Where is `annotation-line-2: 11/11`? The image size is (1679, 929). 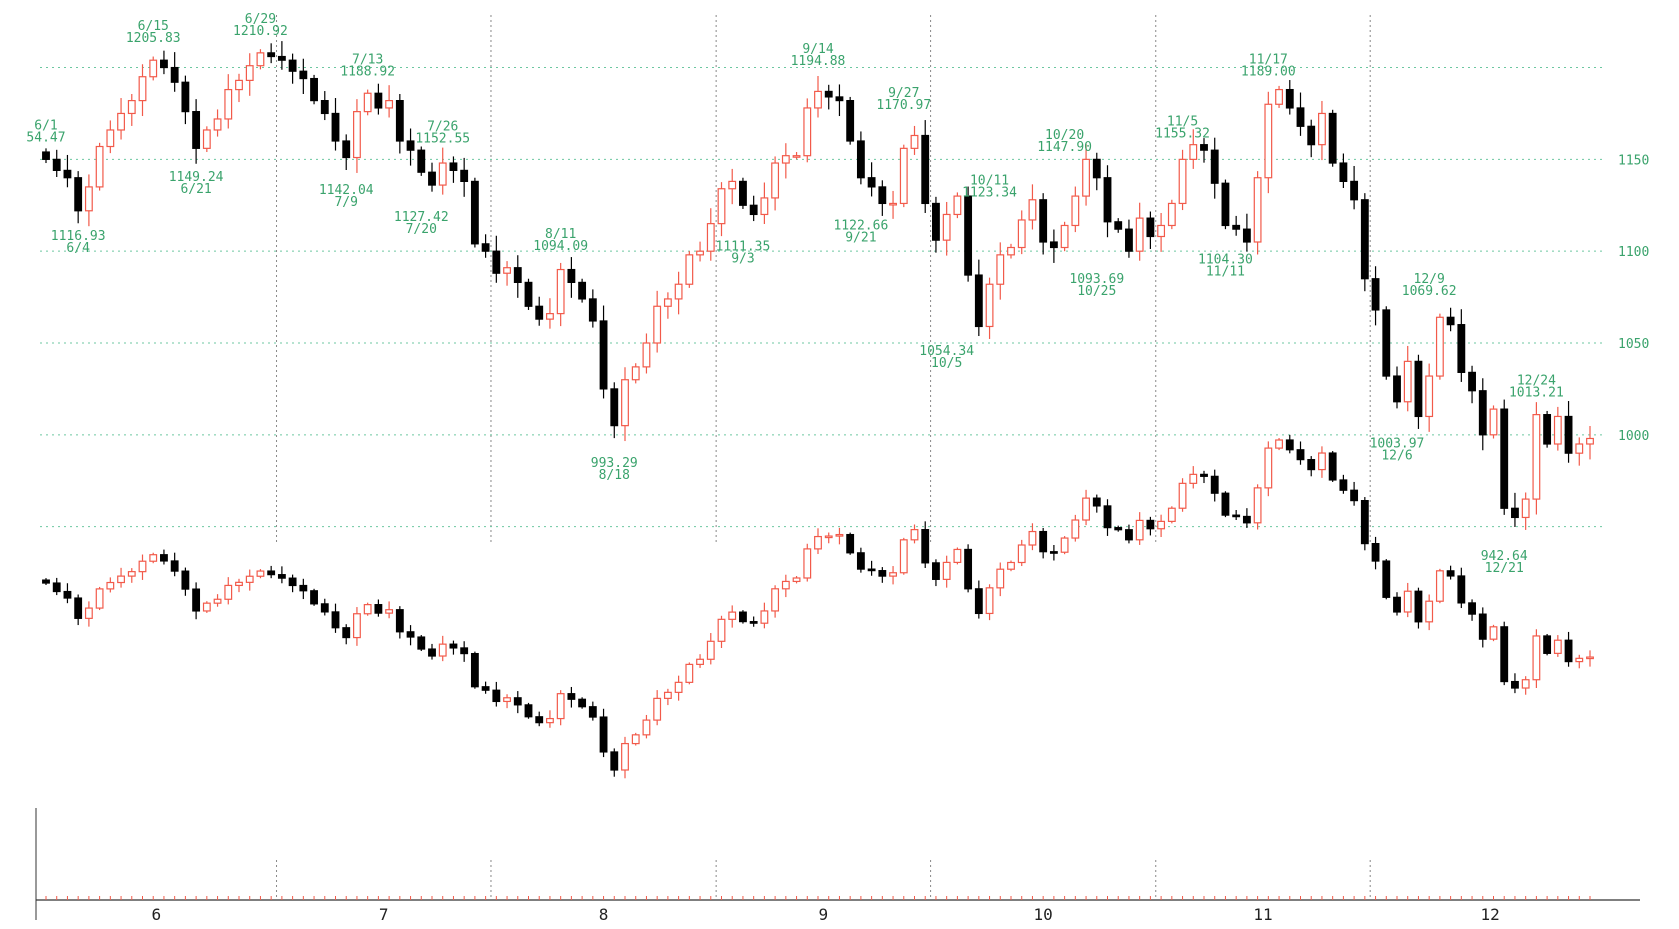 annotation-line-2: 11/11 is located at coordinates (1225, 271).